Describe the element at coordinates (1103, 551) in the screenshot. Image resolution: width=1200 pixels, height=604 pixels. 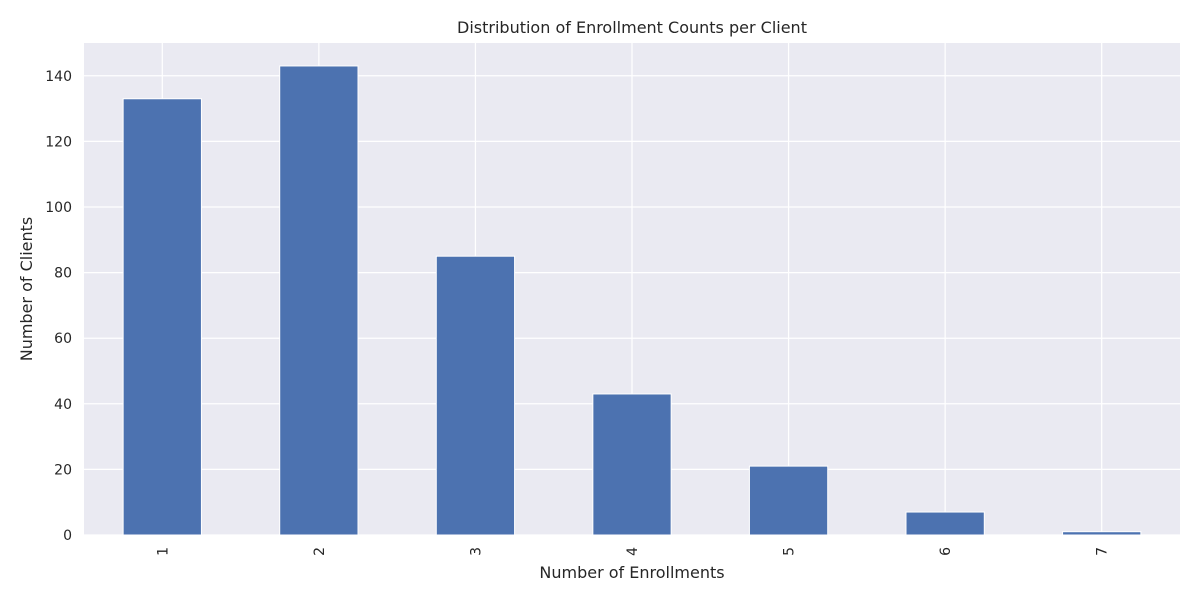
I see `x-tick-label: 7` at that location.